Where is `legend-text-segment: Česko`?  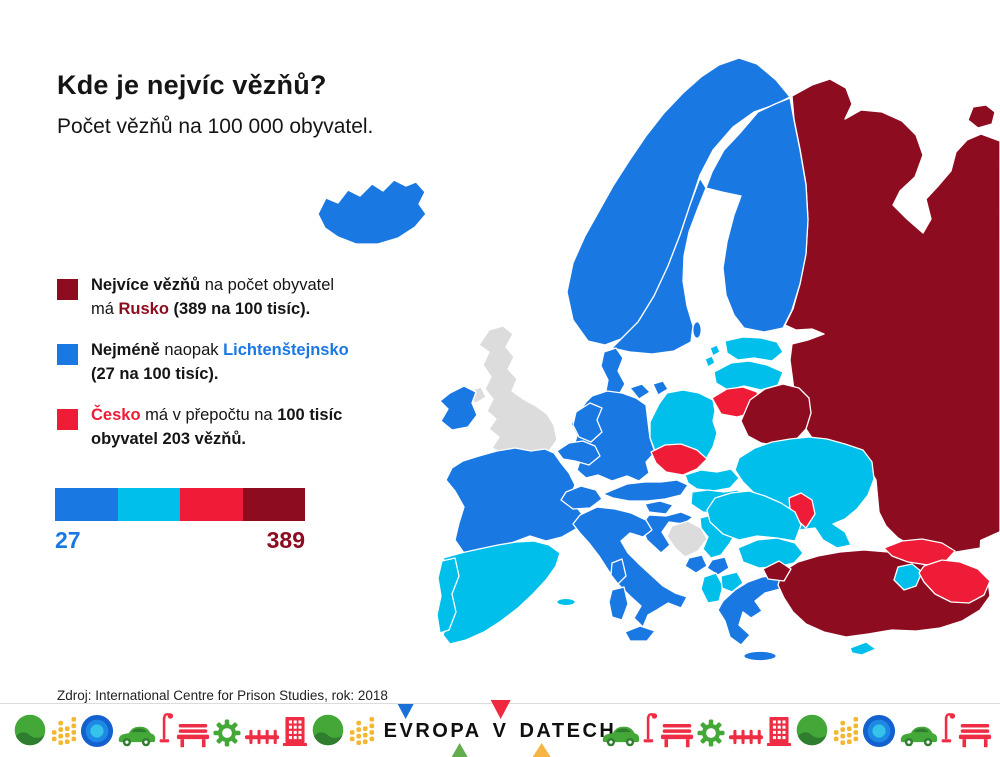 legend-text-segment: Česko is located at coordinates (116, 414).